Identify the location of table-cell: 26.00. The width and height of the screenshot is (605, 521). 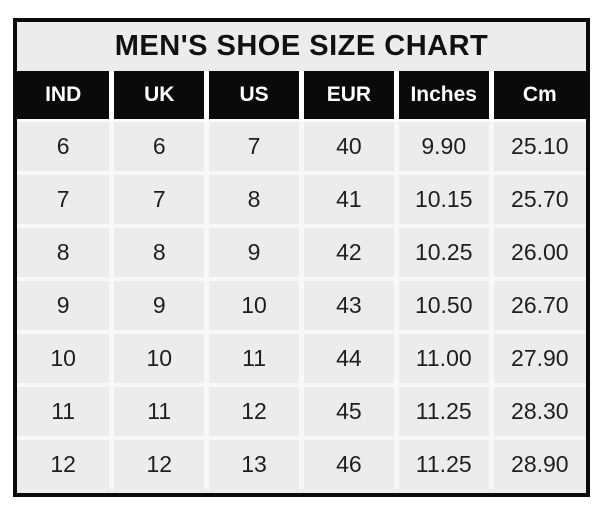
(537, 251).